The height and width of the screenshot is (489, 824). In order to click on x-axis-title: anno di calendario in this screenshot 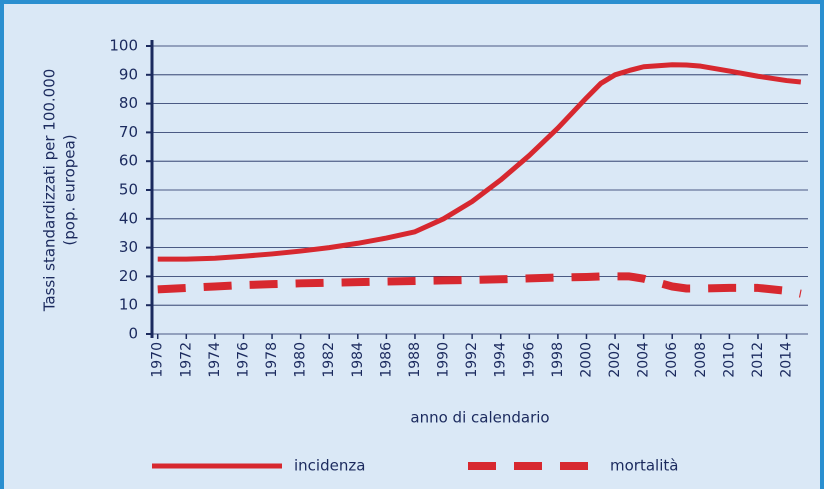, I will do `click(479, 418)`.